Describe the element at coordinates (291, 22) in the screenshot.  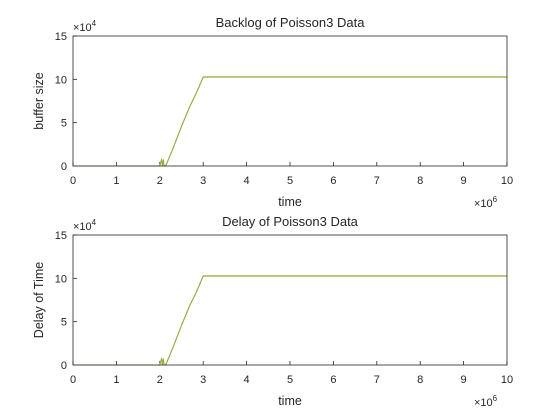
I see `chart-title: Backlog of Poisson3 Data` at that location.